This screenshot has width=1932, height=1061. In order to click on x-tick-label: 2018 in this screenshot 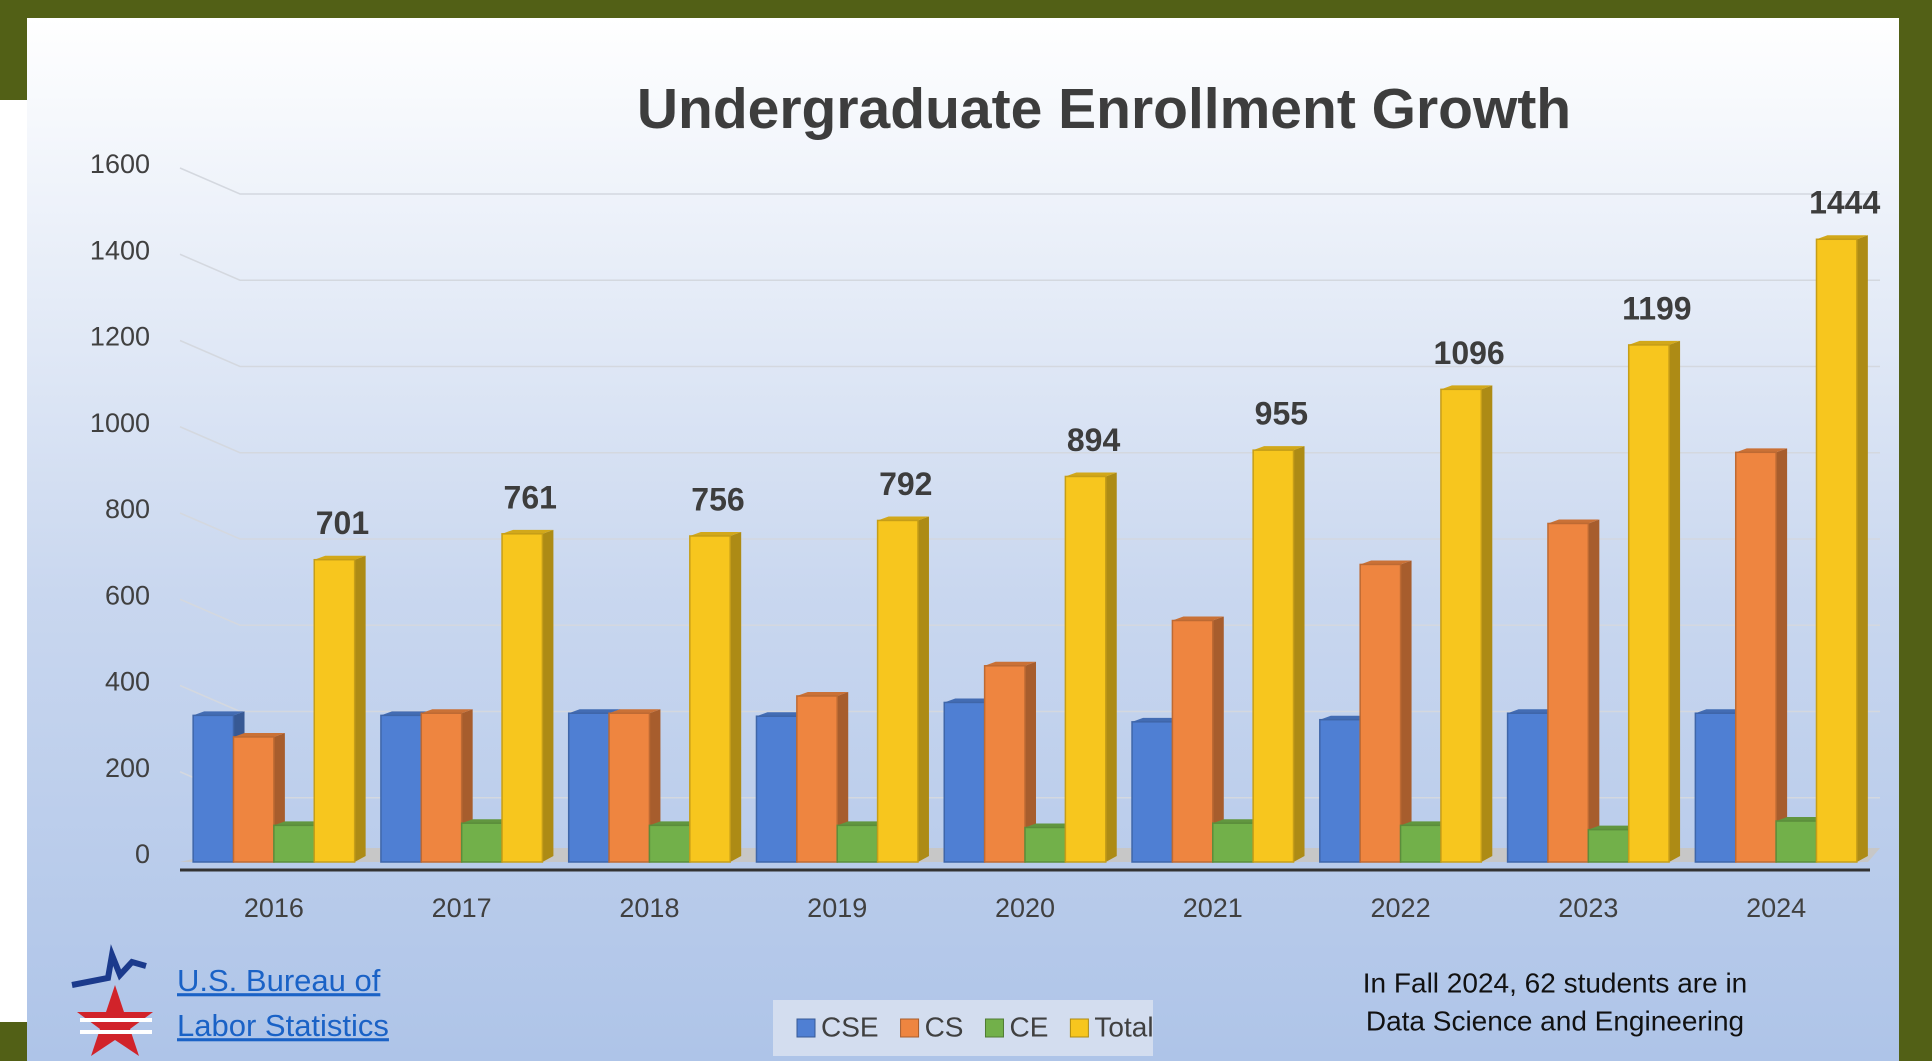, I will do `click(649, 908)`.